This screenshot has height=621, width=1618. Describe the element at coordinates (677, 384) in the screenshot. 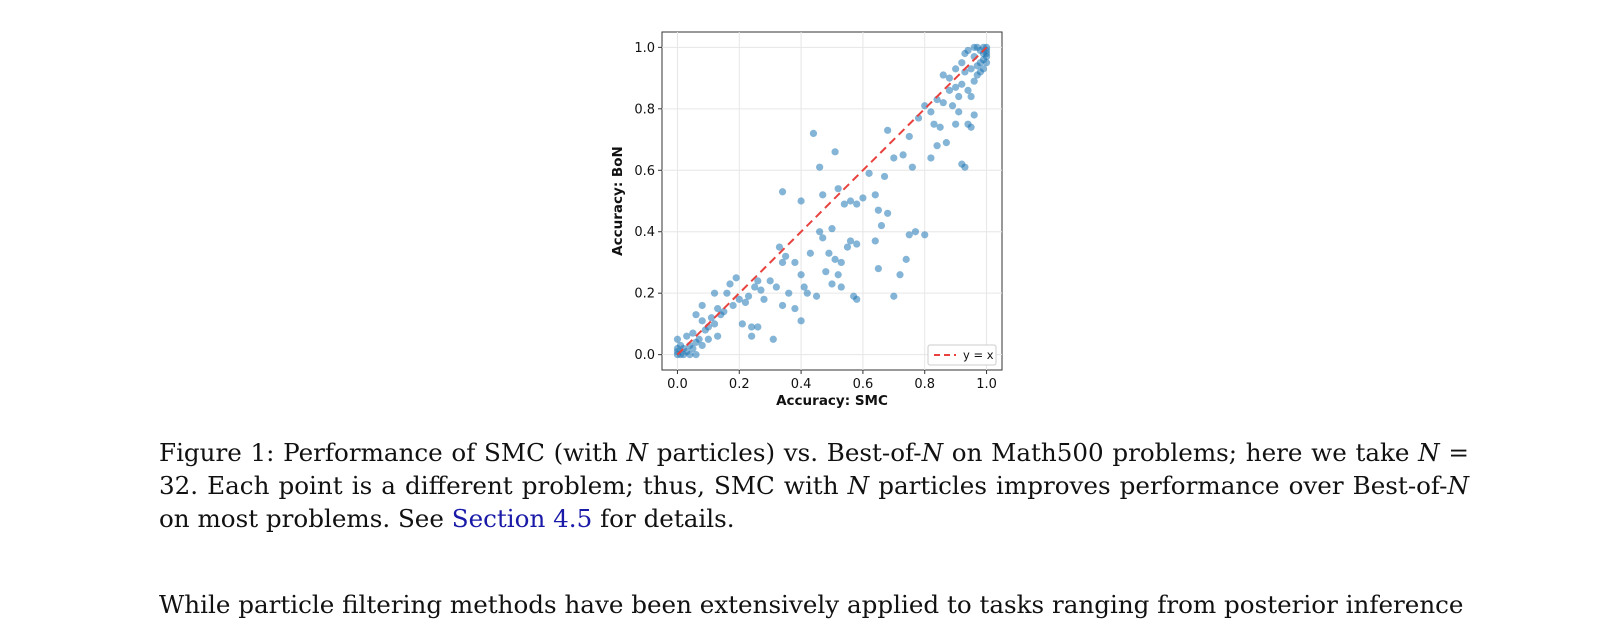

I see `x-tick-label: 0.0` at that location.